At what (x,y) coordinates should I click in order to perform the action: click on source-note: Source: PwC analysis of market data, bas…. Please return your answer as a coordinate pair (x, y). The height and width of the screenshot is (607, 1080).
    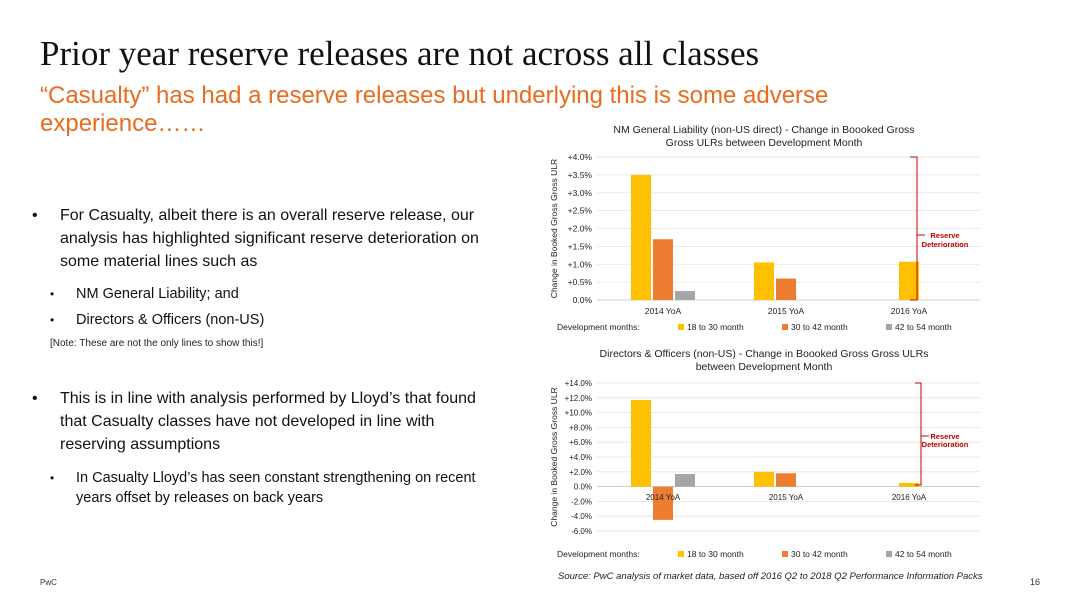
    Looking at the image, I should click on (770, 576).